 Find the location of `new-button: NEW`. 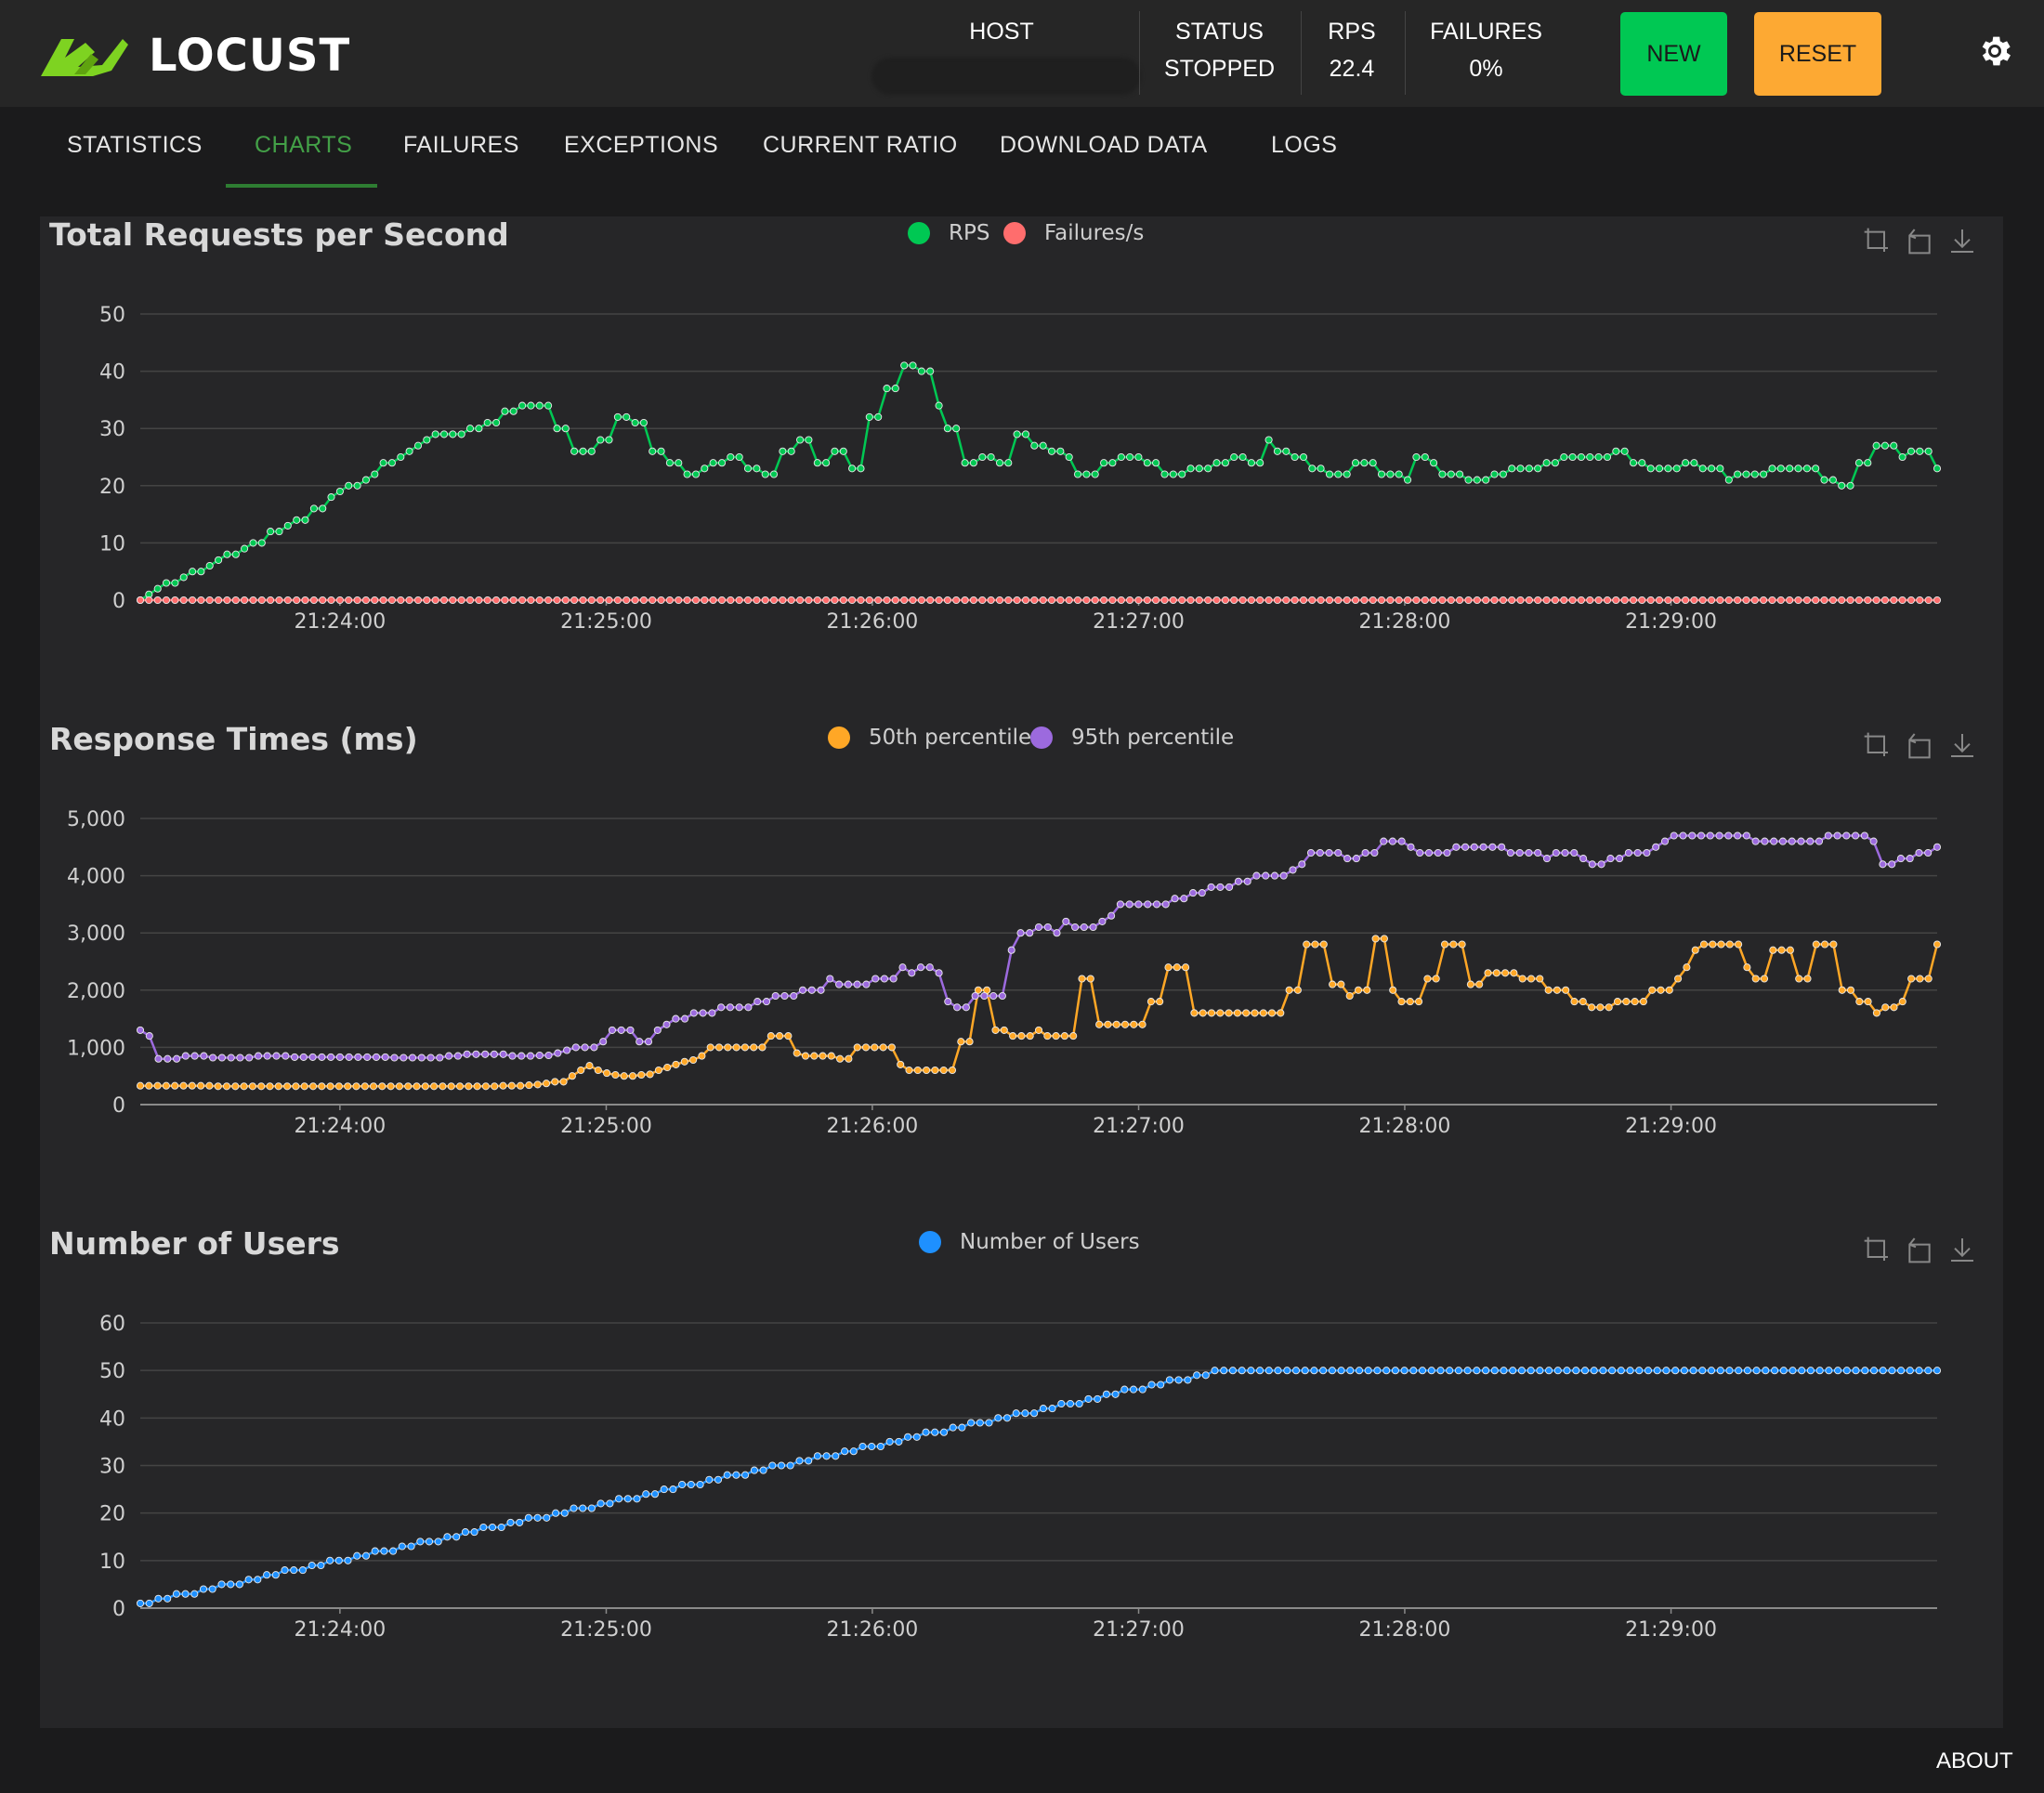

new-button: NEW is located at coordinates (1674, 54).